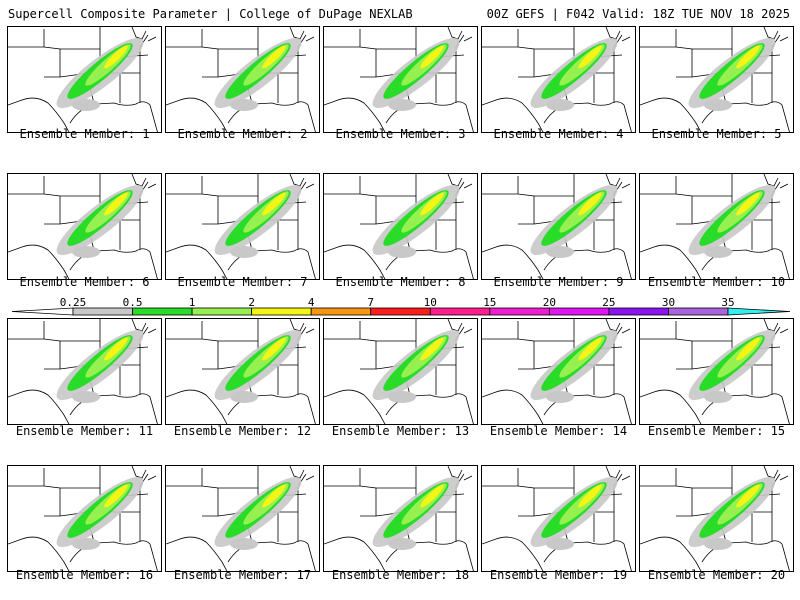 The height and width of the screenshot is (600, 800). I want to click on colorbar-tick-label: 7, so click(370, 302).